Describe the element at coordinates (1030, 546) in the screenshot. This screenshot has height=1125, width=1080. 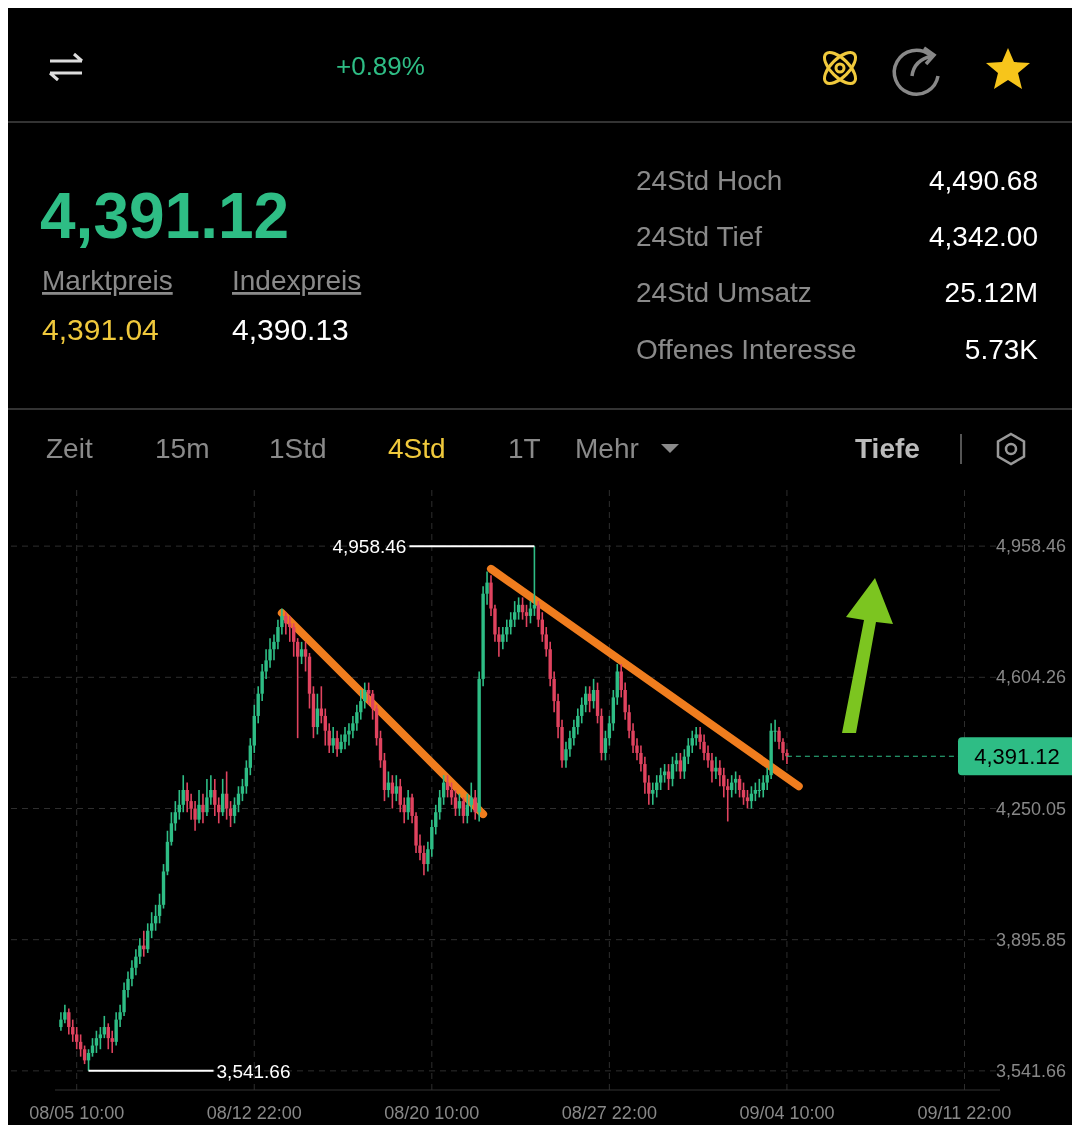
I see `y-tick-label: 4,958.46` at that location.